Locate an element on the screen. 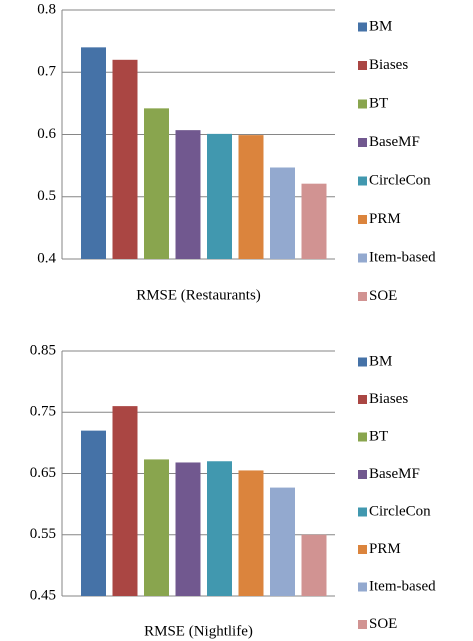  y-tick-label: 0.45 is located at coordinates (43, 595).